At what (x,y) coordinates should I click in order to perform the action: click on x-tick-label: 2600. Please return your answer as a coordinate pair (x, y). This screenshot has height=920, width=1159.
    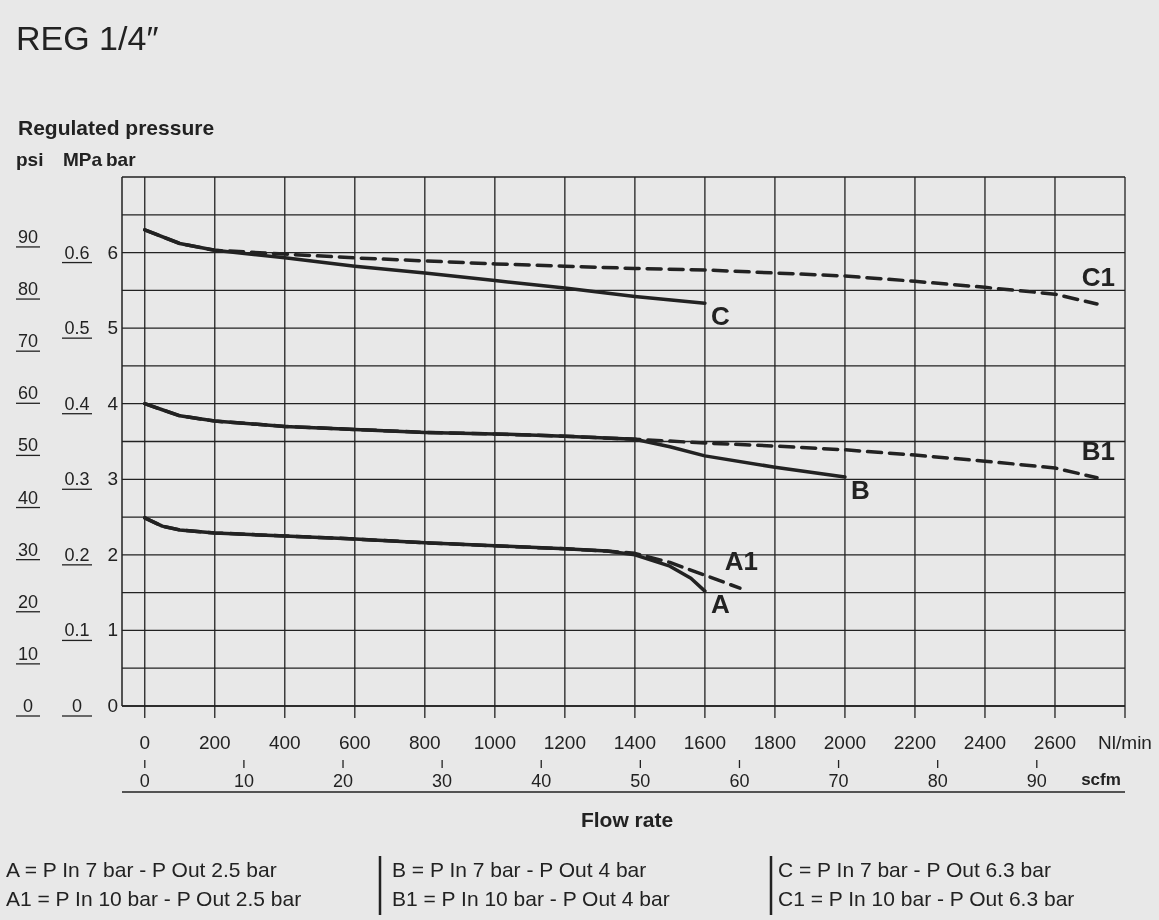
    Looking at the image, I should click on (1055, 742).